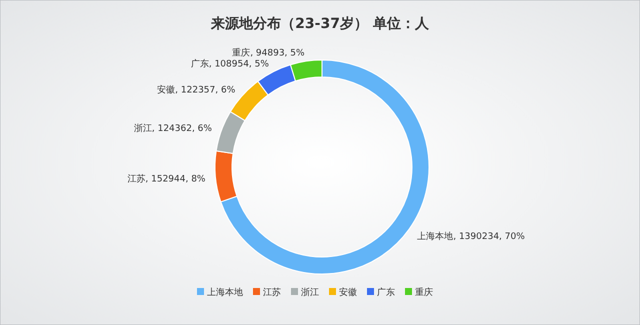  Describe the element at coordinates (269, 52) in the screenshot. I see `data-label: 重庆, 94893, 5%` at that location.